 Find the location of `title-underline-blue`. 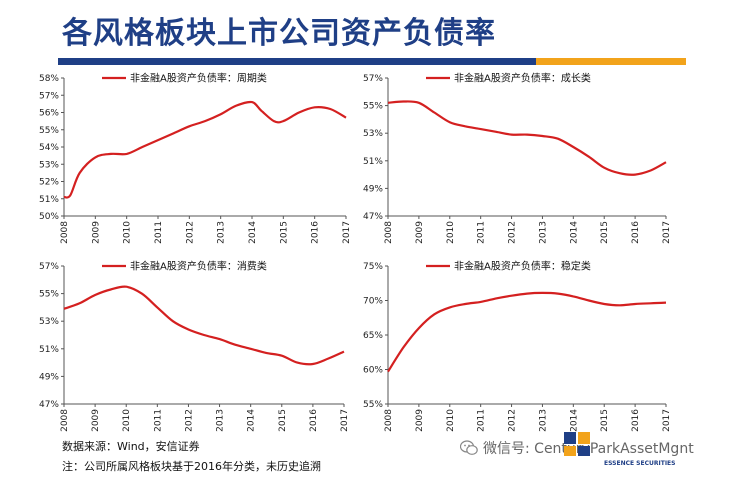

title-underline-blue is located at coordinates (297, 61).